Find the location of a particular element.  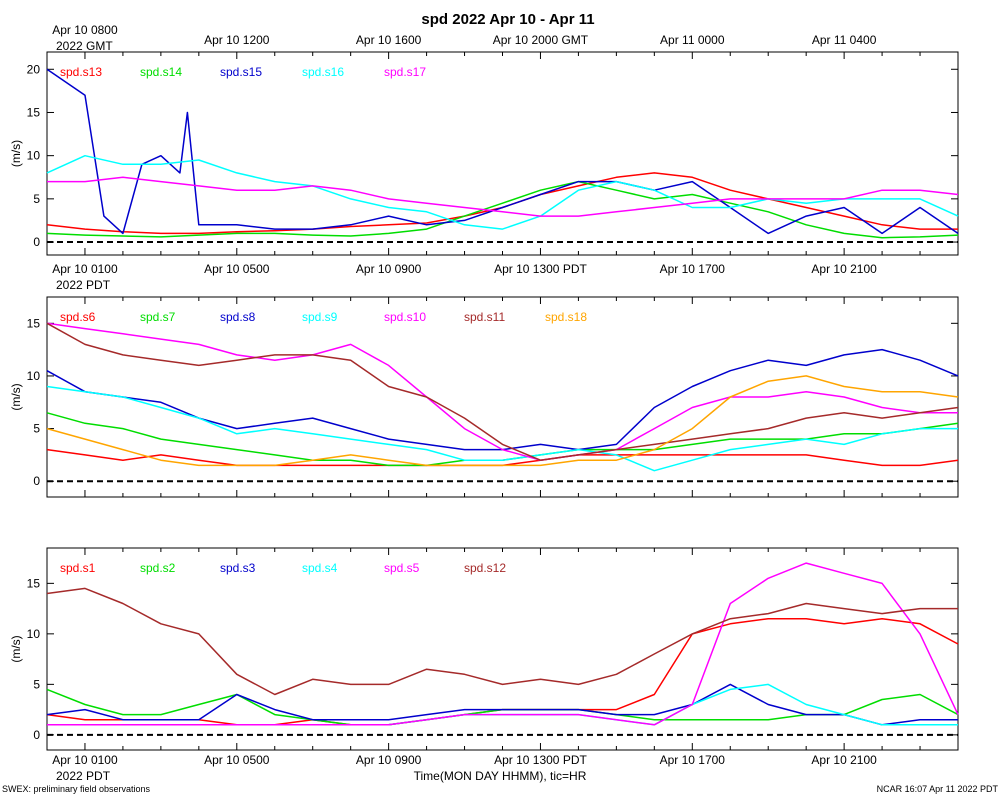

series-line-spd.s12 is located at coordinates (502, 641).